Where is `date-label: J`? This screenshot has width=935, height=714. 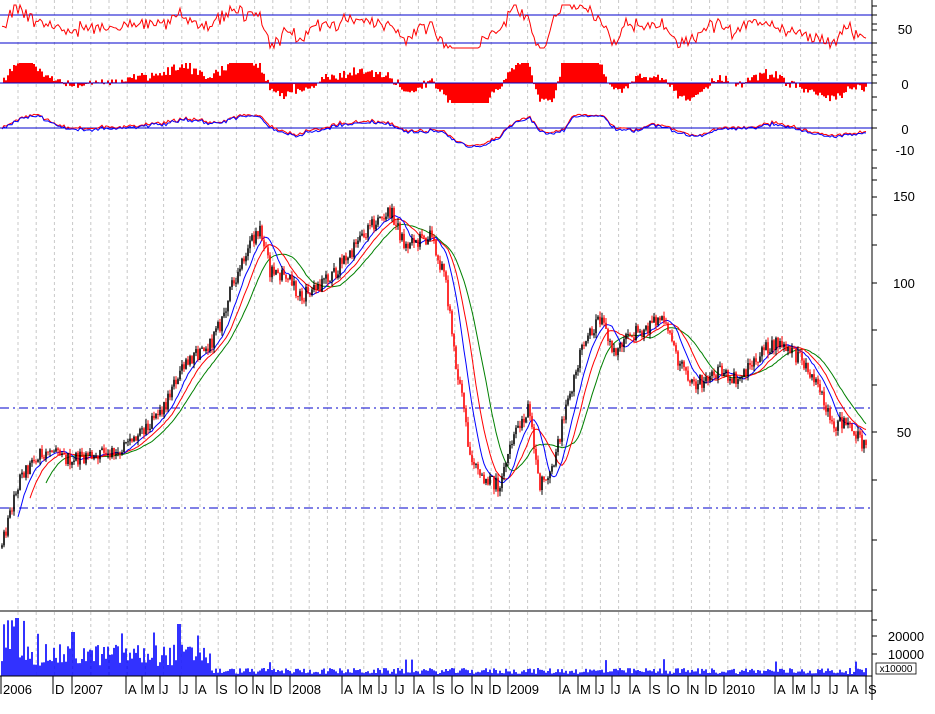
date-label: J is located at coordinates (165, 689).